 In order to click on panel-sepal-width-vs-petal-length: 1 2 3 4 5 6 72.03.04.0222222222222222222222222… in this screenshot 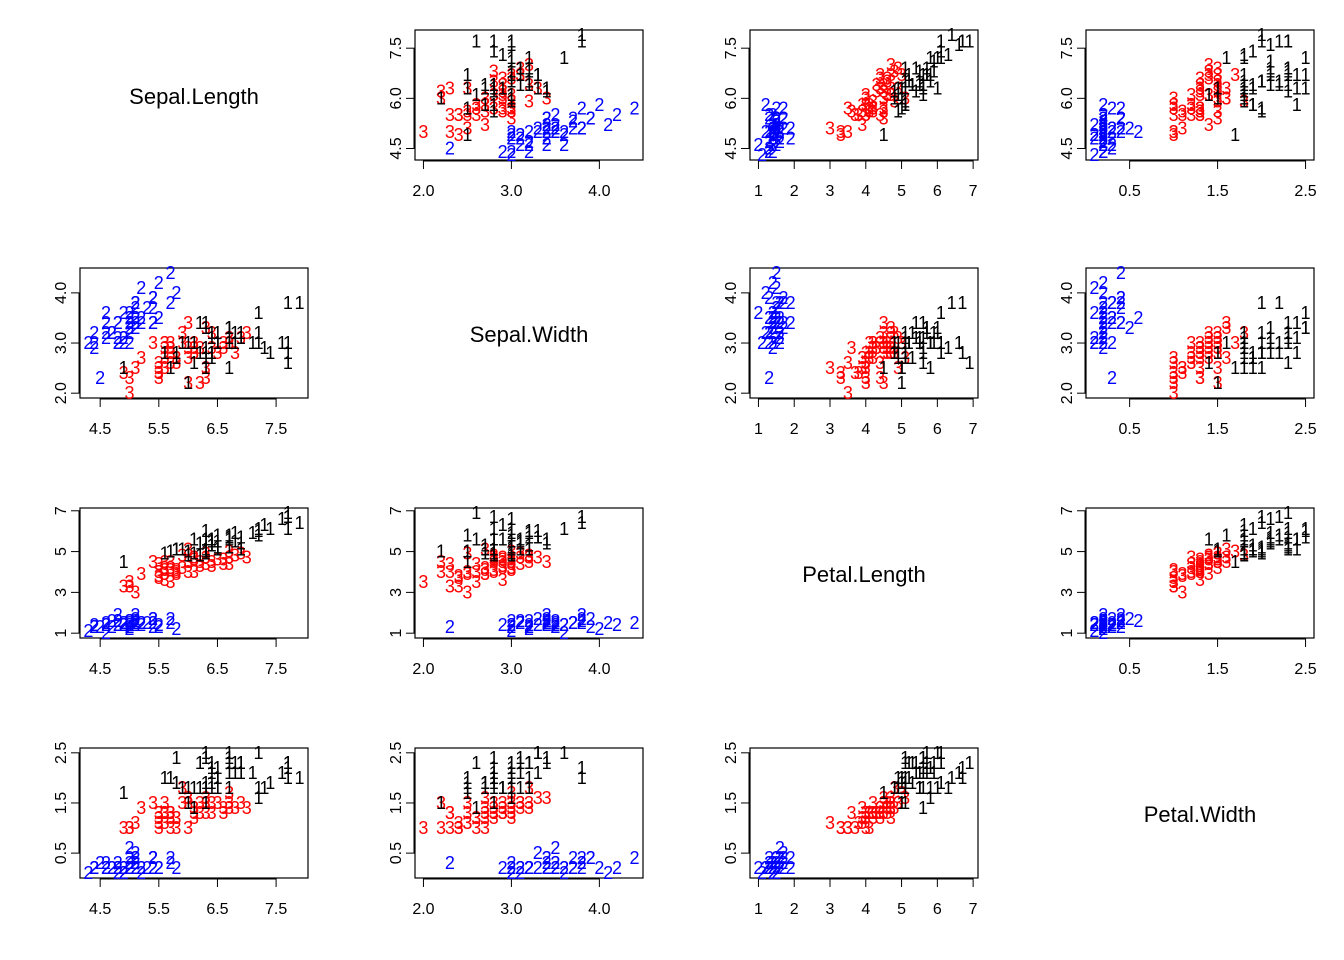, I will do `click(851, 350)`.